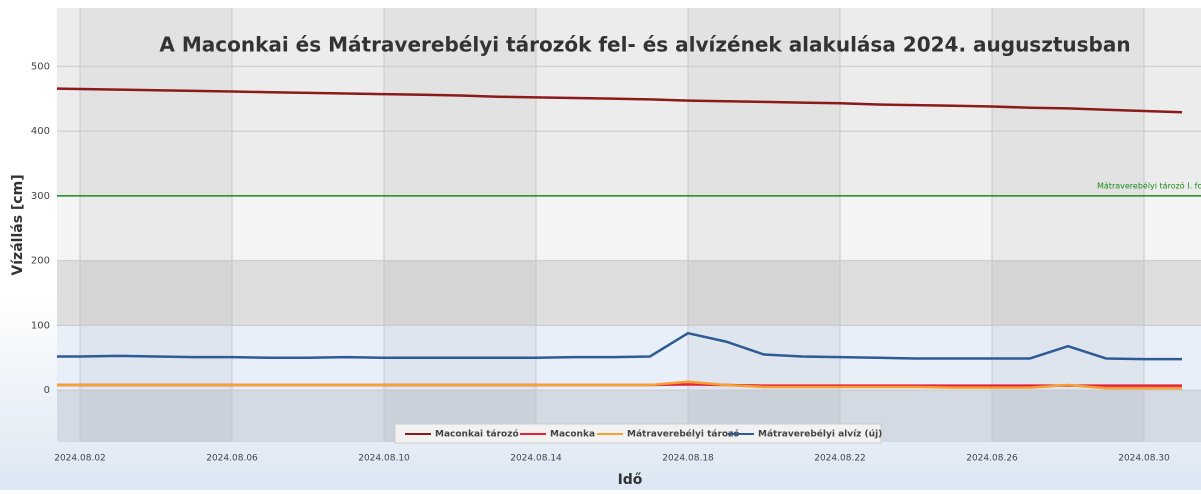 Image resolution: width=1201 pixels, height=494 pixels. Describe the element at coordinates (80, 459) in the screenshot. I see `x-tick-label: 2024.08.02` at that location.